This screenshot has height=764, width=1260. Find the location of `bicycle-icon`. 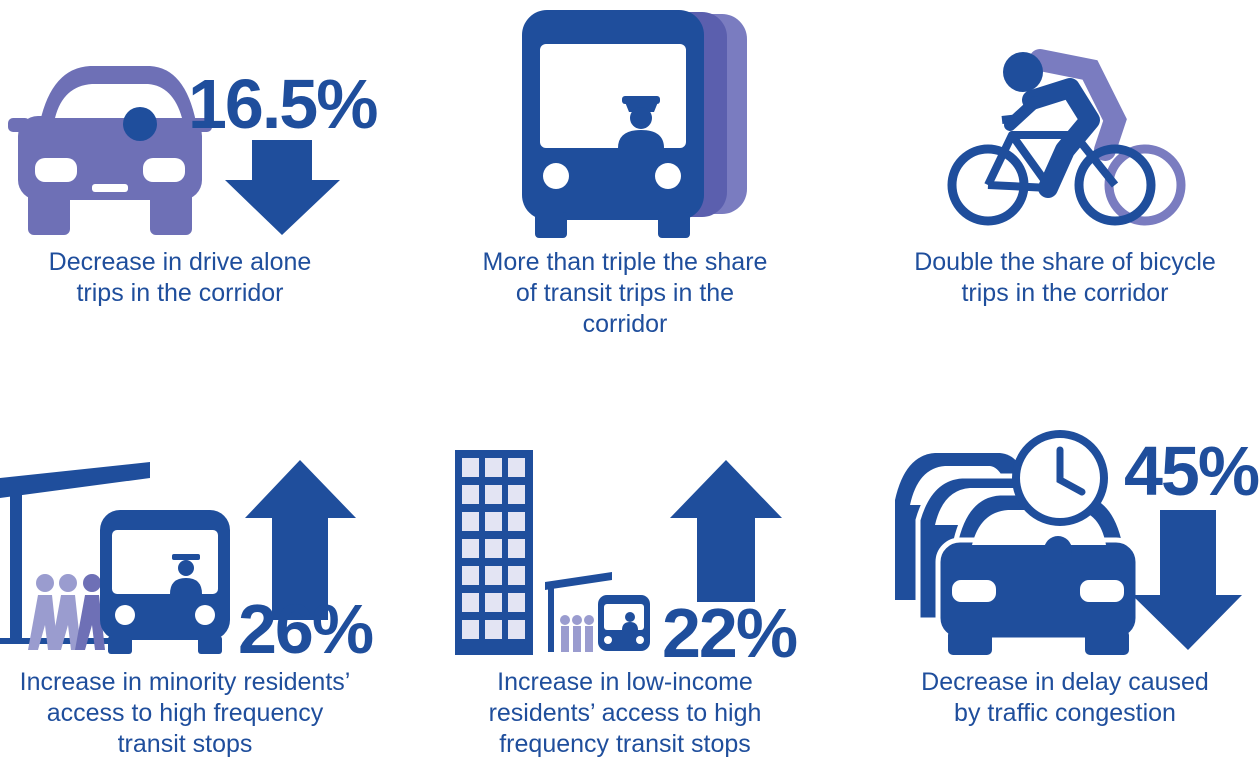

bicycle-icon is located at coordinates (1066, 137).